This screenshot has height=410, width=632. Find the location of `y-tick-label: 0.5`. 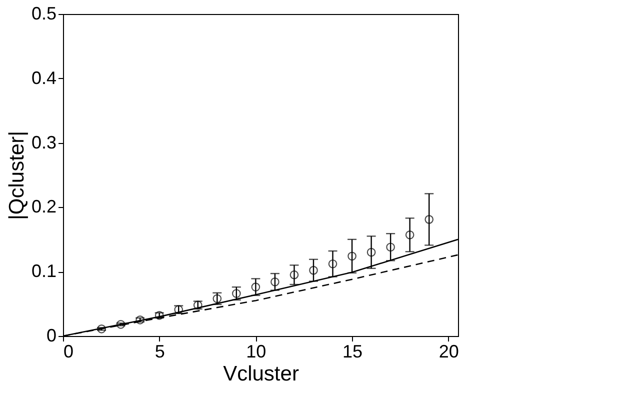

y-tick-label: 0.5 is located at coordinates (43, 14).